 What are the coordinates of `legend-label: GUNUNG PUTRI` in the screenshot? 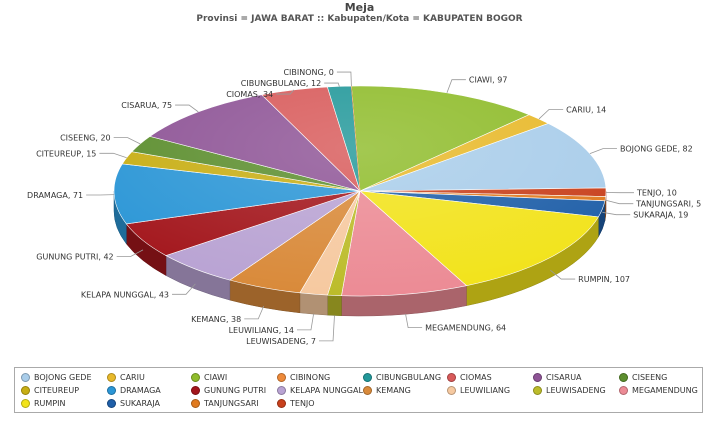 It's located at (235, 390).